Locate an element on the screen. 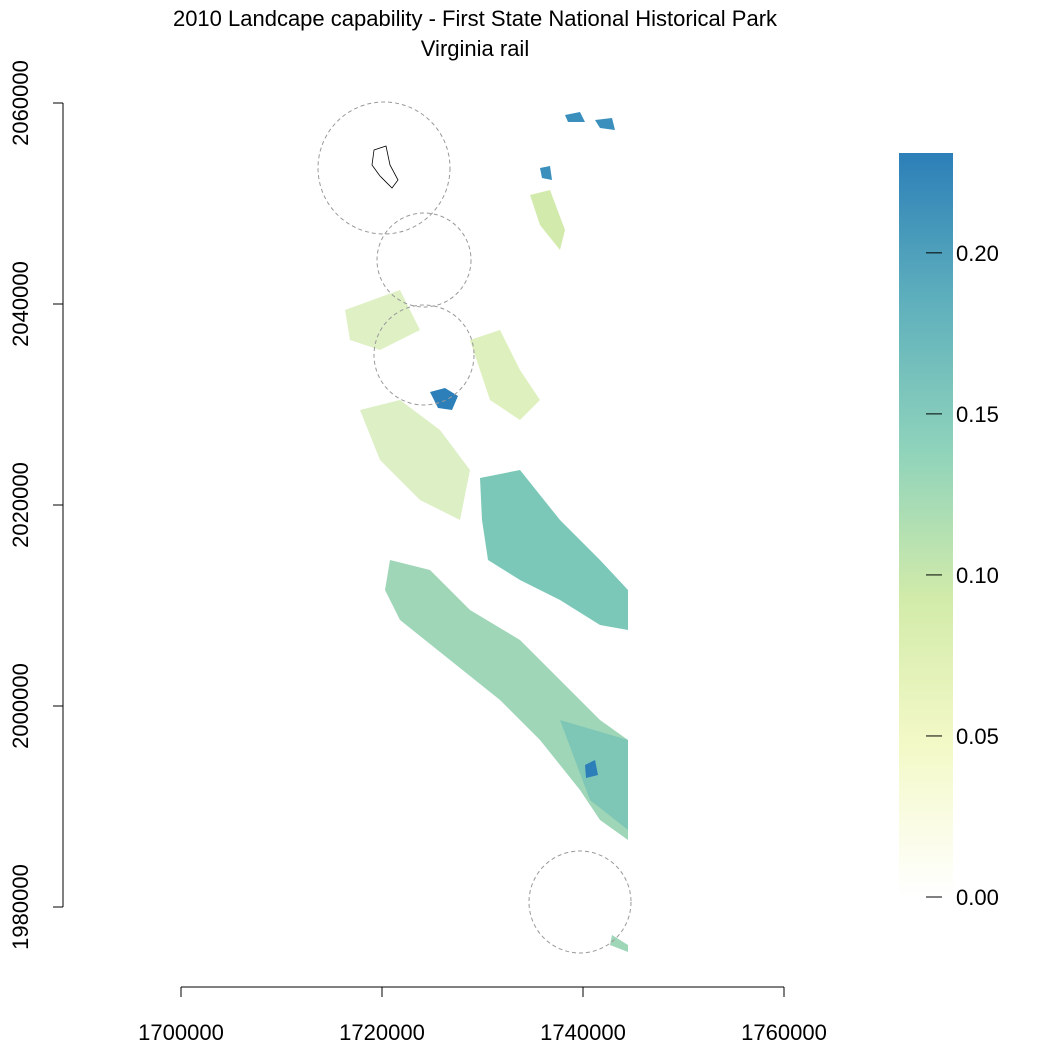 This screenshot has width=1050, height=1055. park-boundary is located at coordinates (385, 167).